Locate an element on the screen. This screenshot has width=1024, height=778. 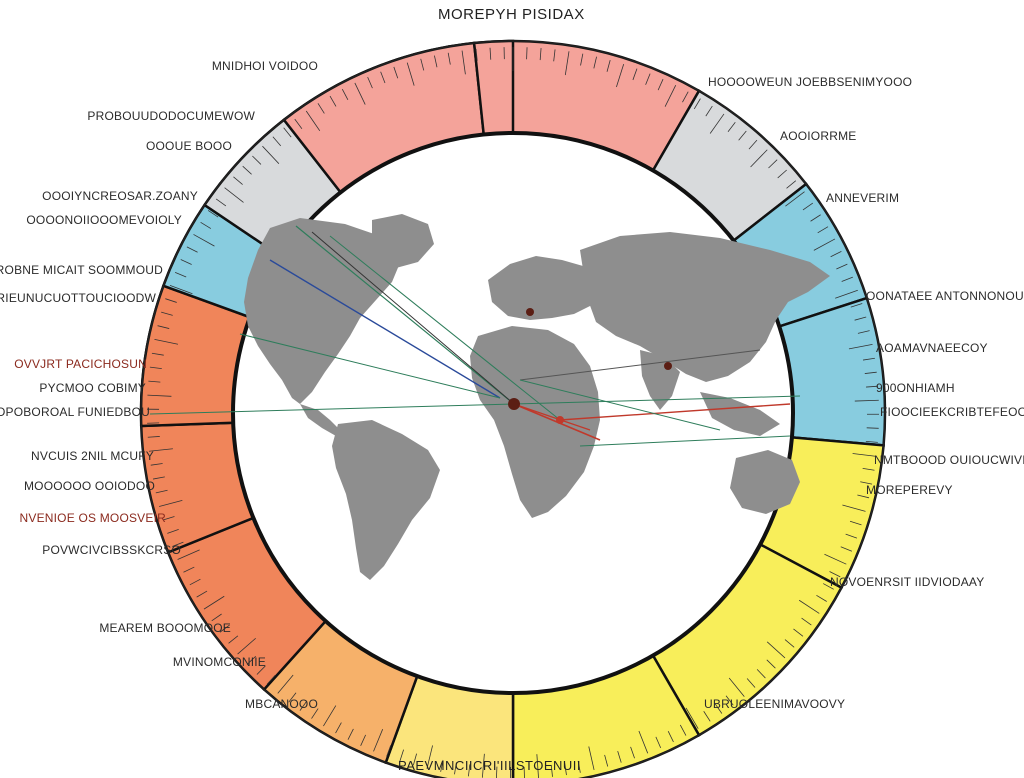
australia-landmass is located at coordinates (765, 482).